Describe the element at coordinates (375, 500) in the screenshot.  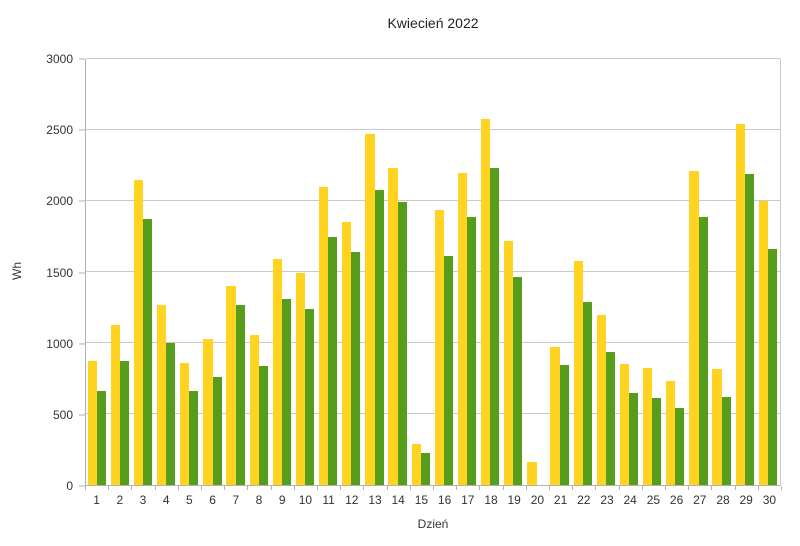
I see `x-tick-label: 13` at that location.